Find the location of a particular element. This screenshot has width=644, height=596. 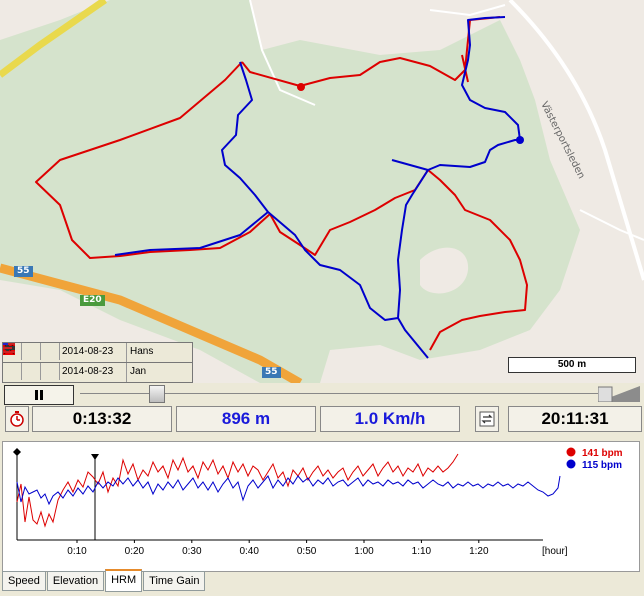

tab-elevation: Elevation is located at coordinates (75, 581).